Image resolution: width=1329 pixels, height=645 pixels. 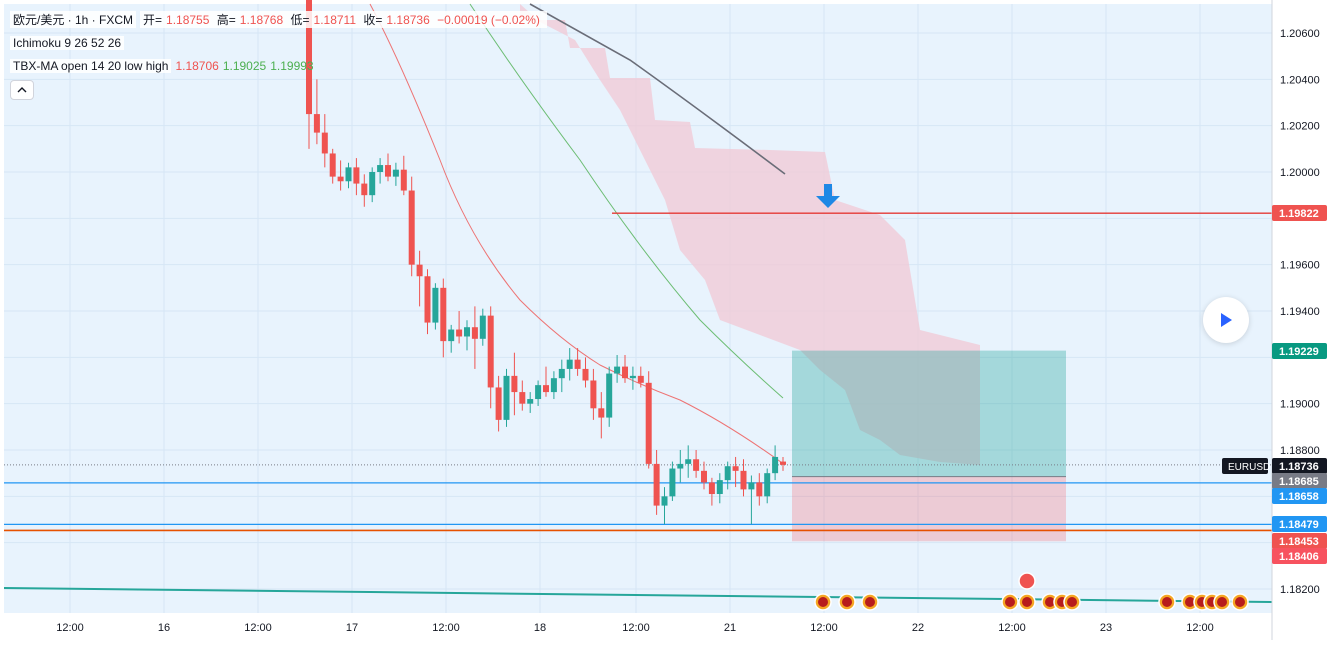 I want to click on price-tag-label: 1.19822, so click(x=1299, y=214).